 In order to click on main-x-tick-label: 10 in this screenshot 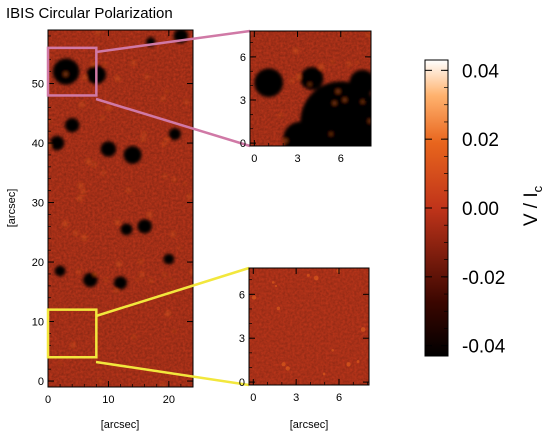, I will do `click(108, 400)`.